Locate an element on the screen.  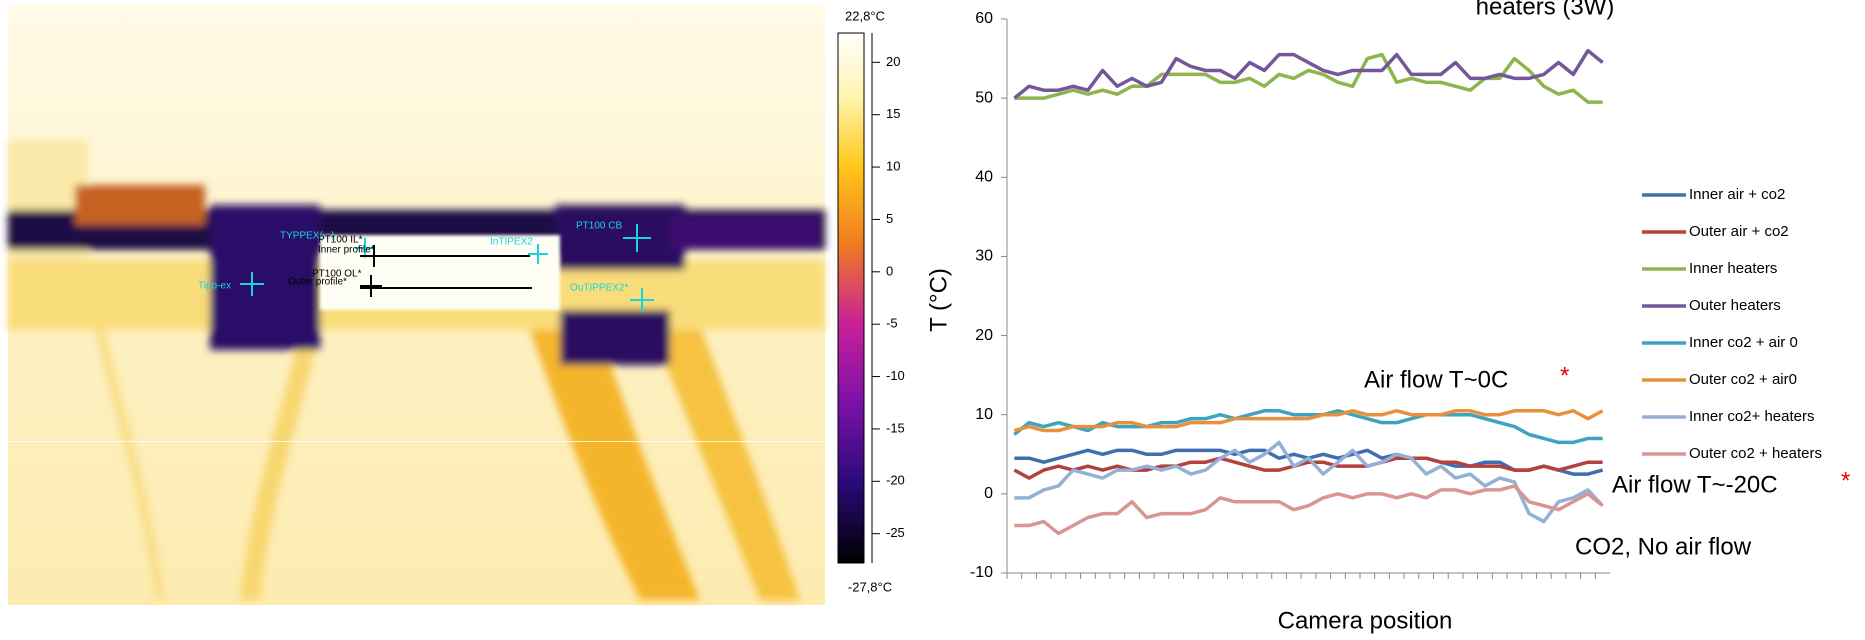
colorbar-tick-label: -10 is located at coordinates (895, 375).